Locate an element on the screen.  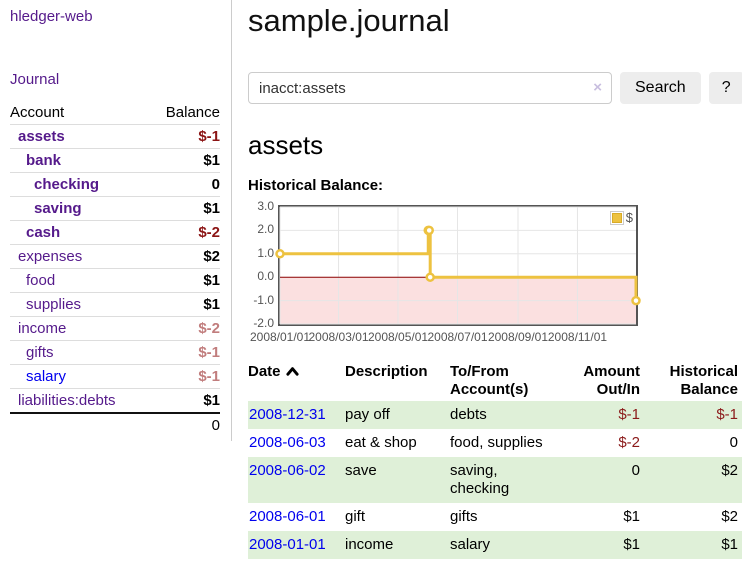
transaction-date-link: 2008-12-31 is located at coordinates (287, 414).